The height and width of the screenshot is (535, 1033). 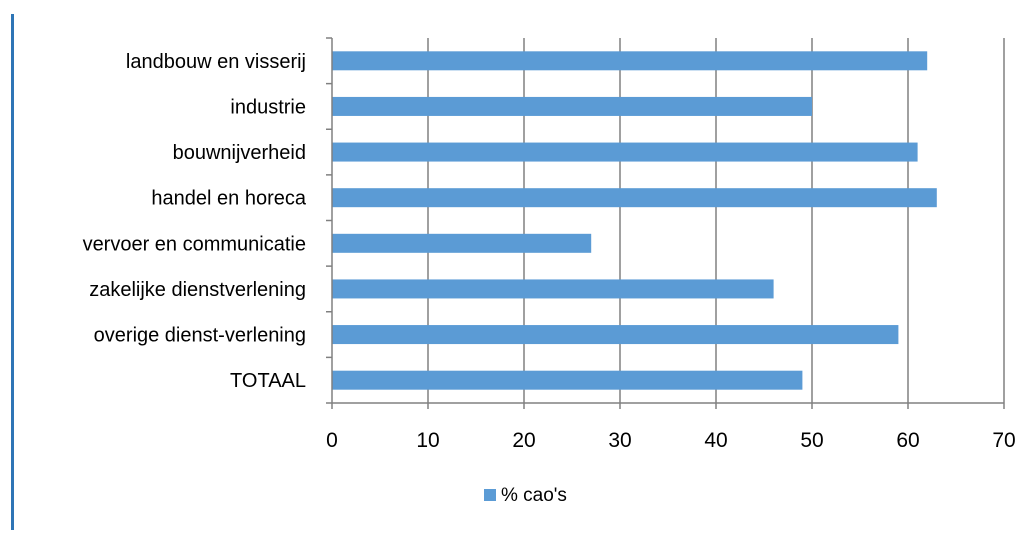 I want to click on x-tick-label: 0, so click(x=332, y=440).